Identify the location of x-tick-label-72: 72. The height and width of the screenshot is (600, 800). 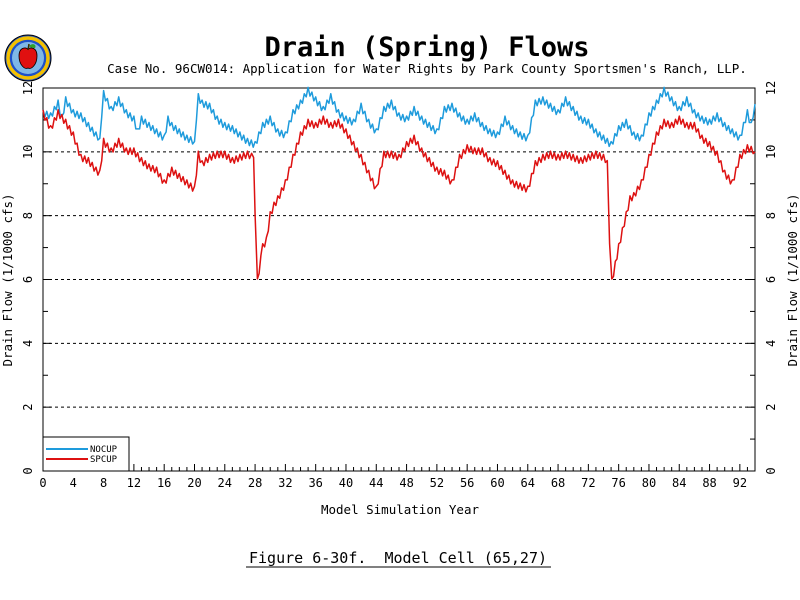
(588, 483).